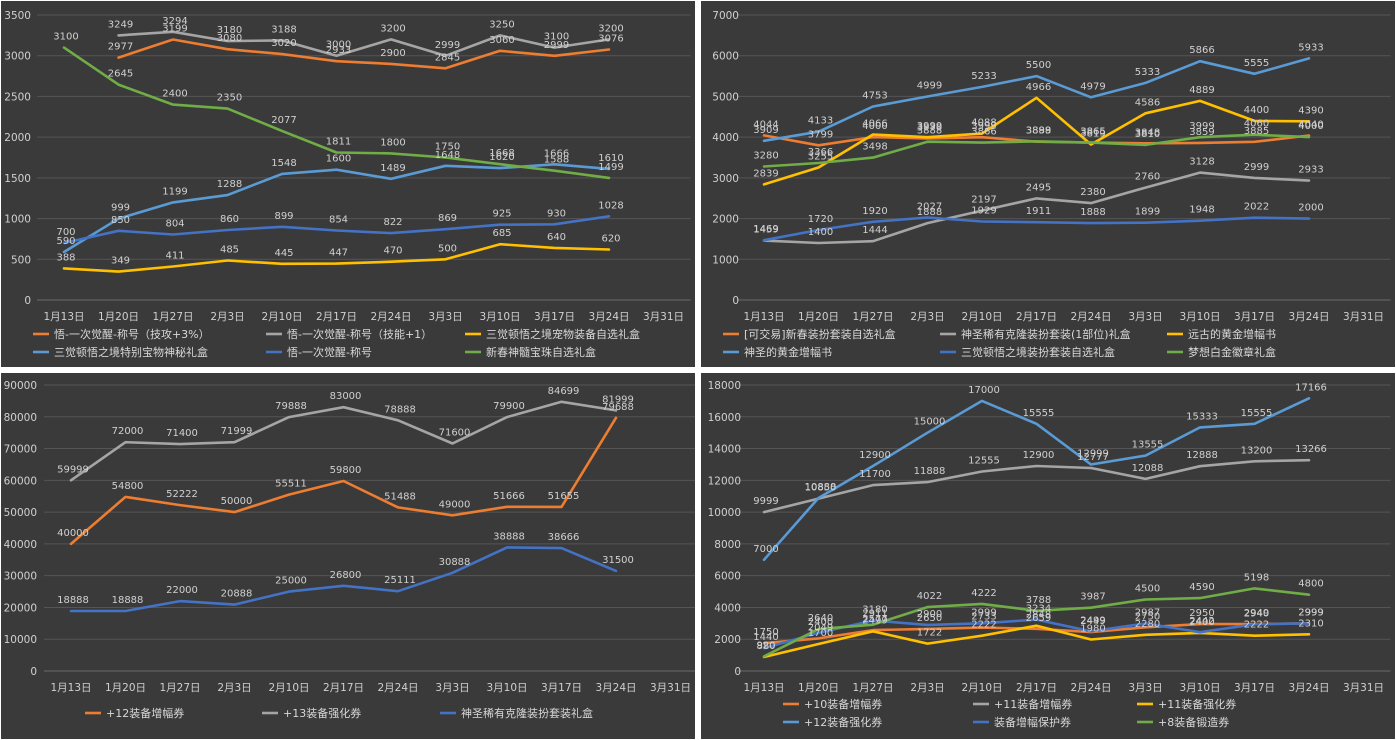 The height and width of the screenshot is (740, 1396). Describe the element at coordinates (1201, 162) in the screenshot. I see `data-label: 3128` at that location.